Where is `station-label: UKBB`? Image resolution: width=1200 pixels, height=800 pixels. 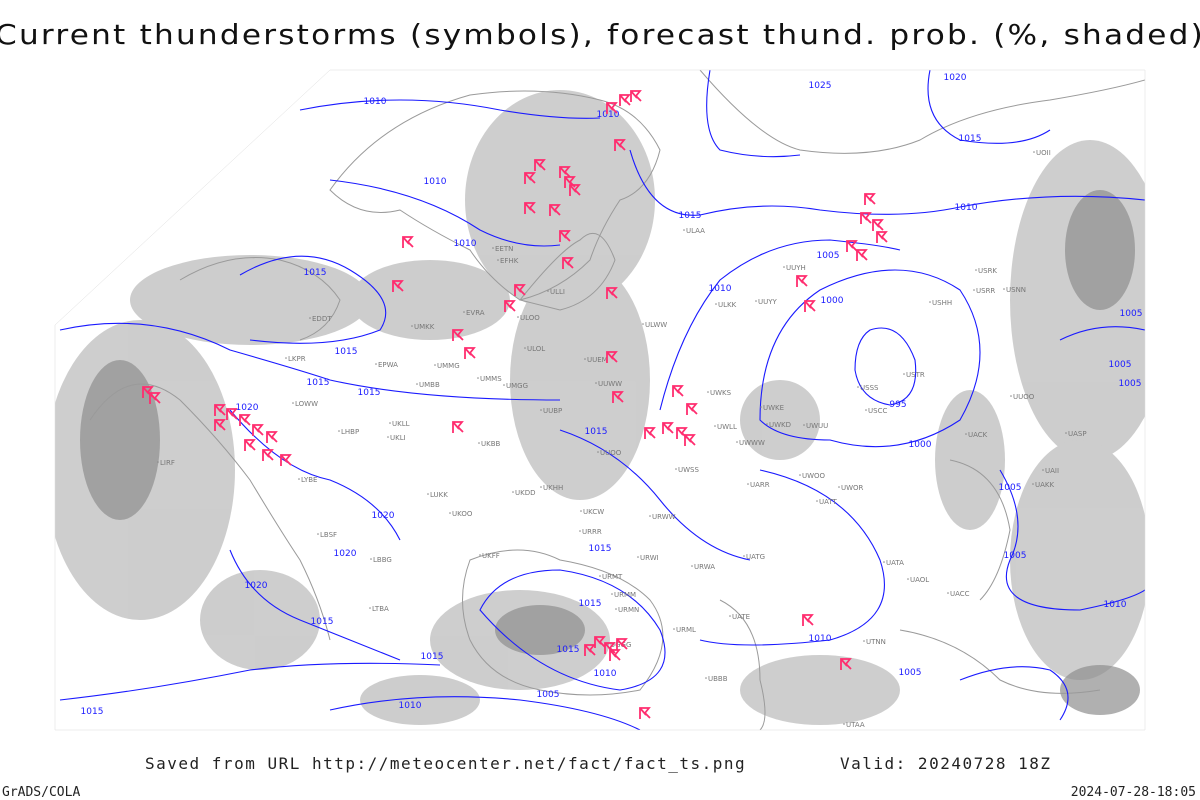 station-label: UKBB is located at coordinates (491, 444).